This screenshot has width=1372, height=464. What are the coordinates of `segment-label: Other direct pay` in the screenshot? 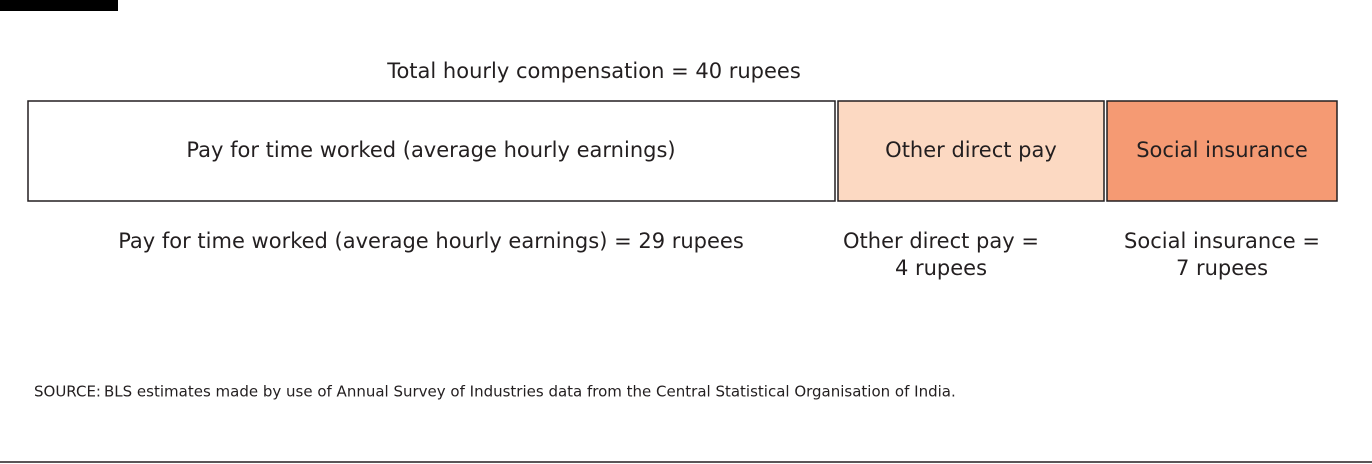 It's located at (971, 150).